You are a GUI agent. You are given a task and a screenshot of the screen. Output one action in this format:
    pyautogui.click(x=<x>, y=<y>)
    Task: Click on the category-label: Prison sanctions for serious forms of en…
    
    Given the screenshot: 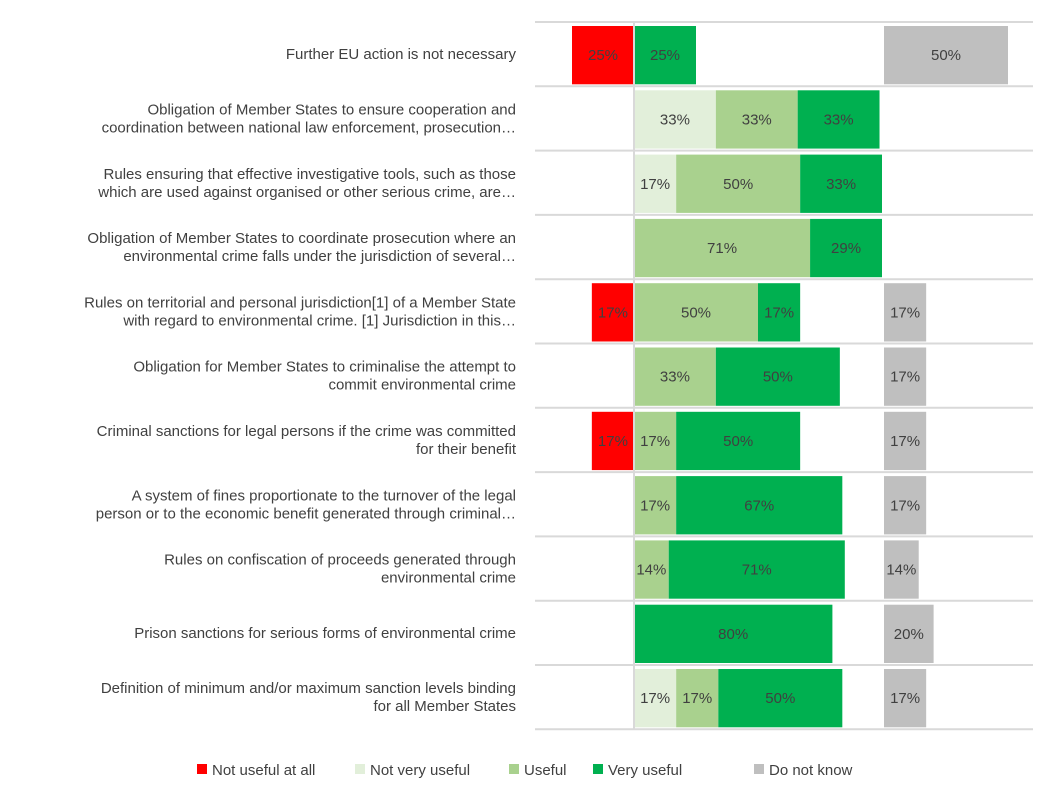 What is the action you would take?
    pyautogui.click(x=325, y=633)
    